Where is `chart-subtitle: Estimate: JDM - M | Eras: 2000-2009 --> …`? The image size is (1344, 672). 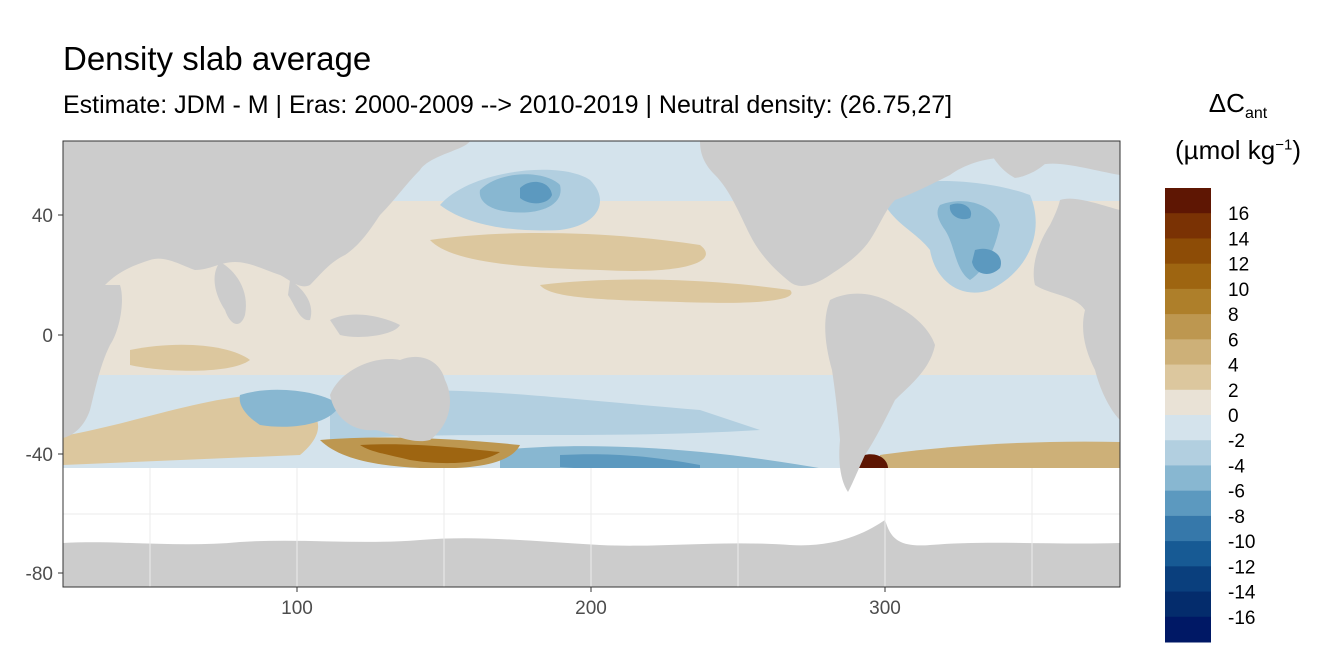
chart-subtitle: Estimate: JDM - M | Eras: 2000-2009 --> … is located at coordinates (508, 105).